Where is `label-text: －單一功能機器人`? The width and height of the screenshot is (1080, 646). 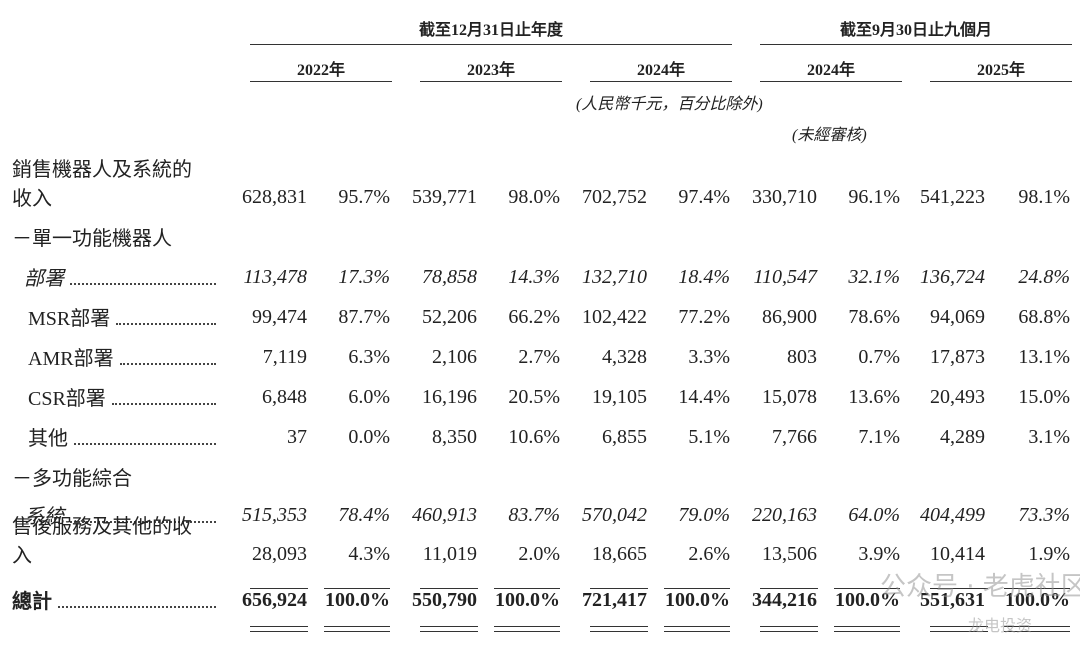
label-text: －單一功能機器人 is located at coordinates (92, 239).